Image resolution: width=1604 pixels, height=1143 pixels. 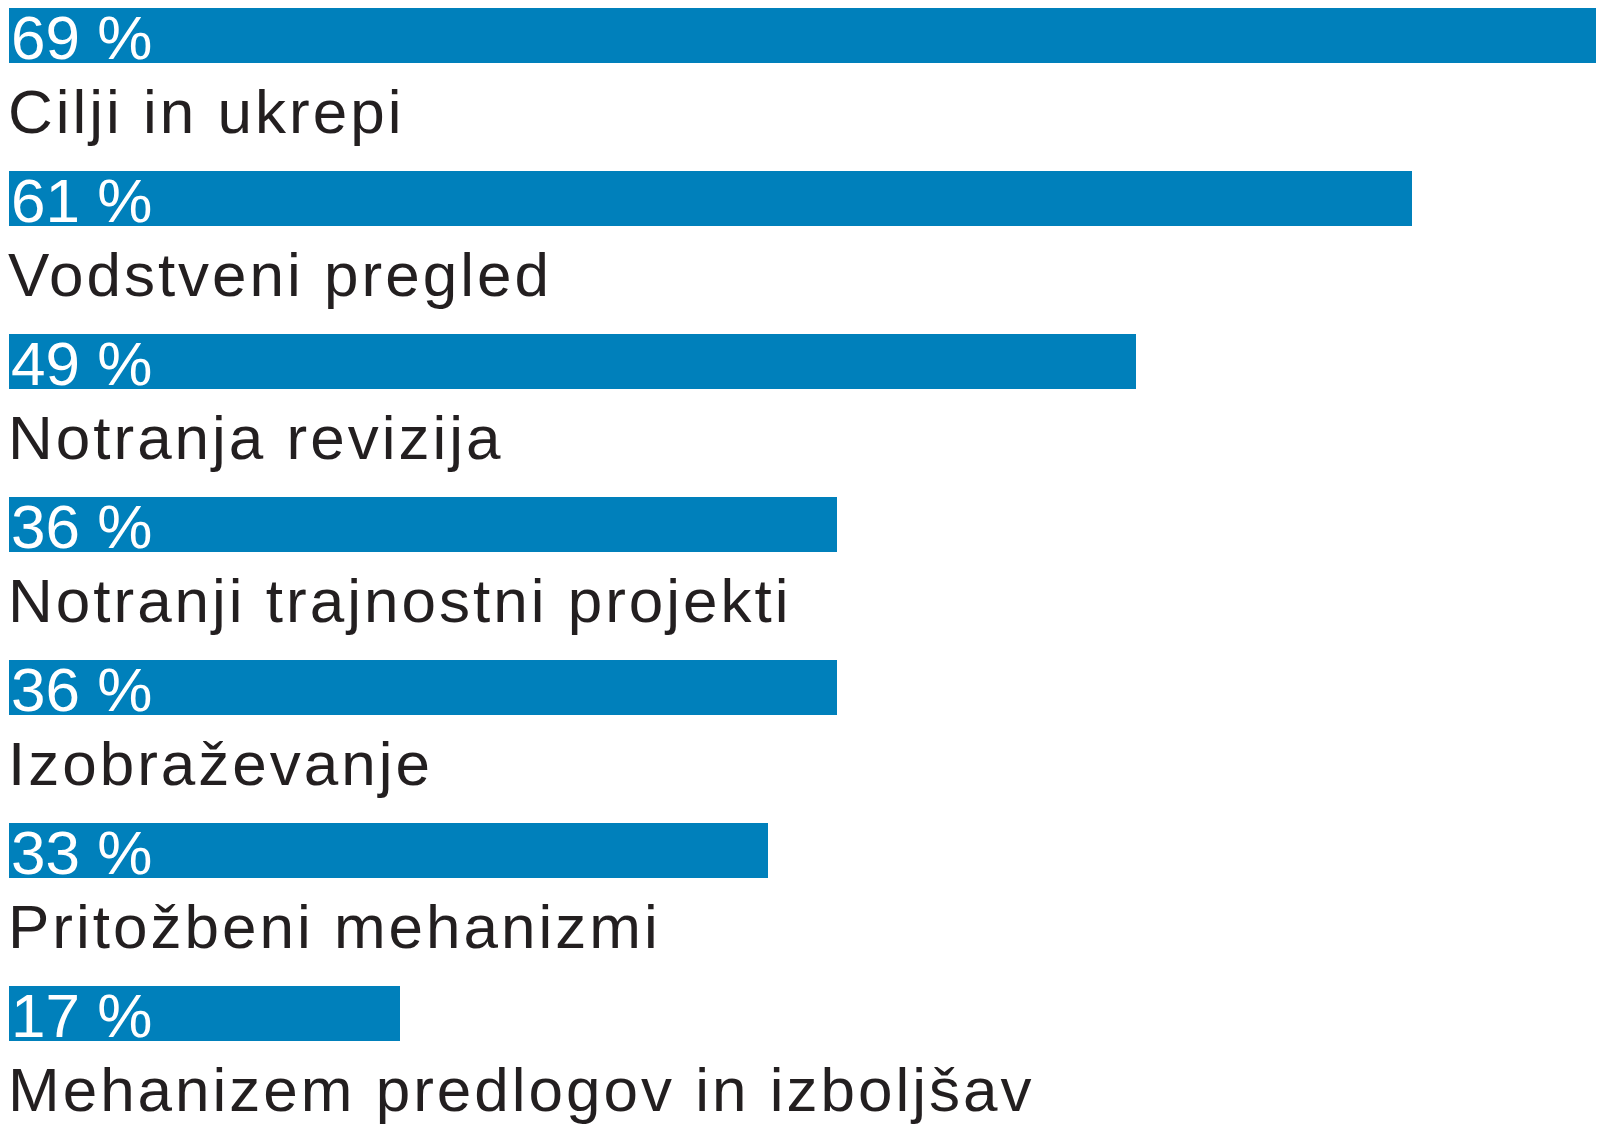 What do you see at coordinates (82, 1015) in the screenshot?
I see `data-label: 17 %` at bounding box center [82, 1015].